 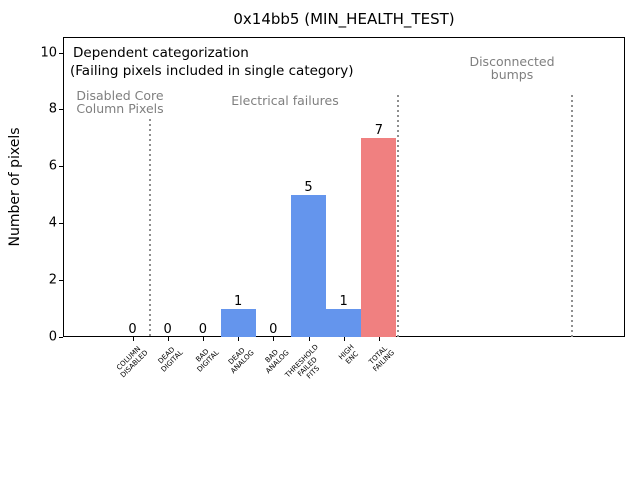 What do you see at coordinates (120, 102) in the screenshot?
I see `section-label-disabled-core: Disabled Core Column Pixels` at bounding box center [120, 102].